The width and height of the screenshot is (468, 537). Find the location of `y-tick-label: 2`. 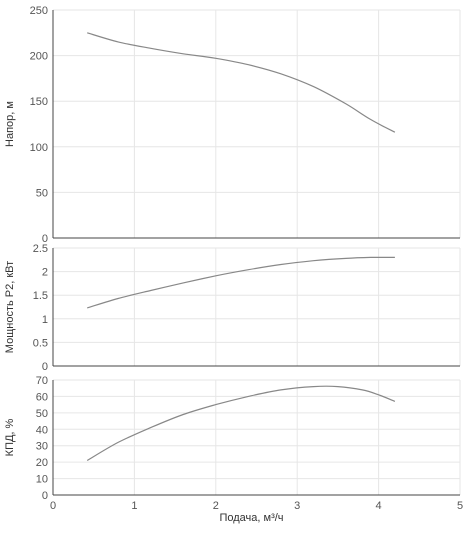

y-tick-label: 2 is located at coordinates (45, 273).